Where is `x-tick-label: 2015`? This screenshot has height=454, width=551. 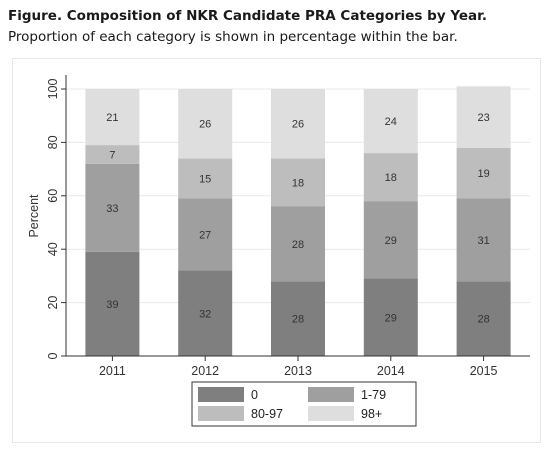
x-tick-label: 2015 is located at coordinates (484, 371).